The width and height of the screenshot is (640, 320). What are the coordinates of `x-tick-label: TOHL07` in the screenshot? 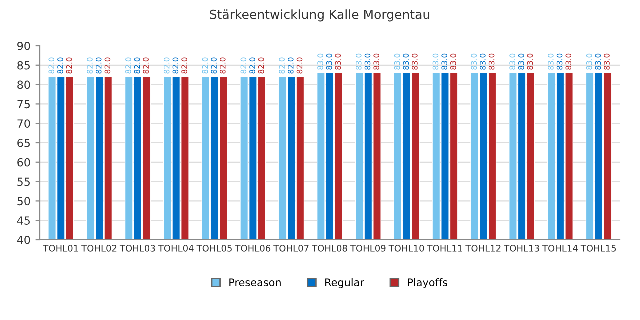 It's located at (291, 248).